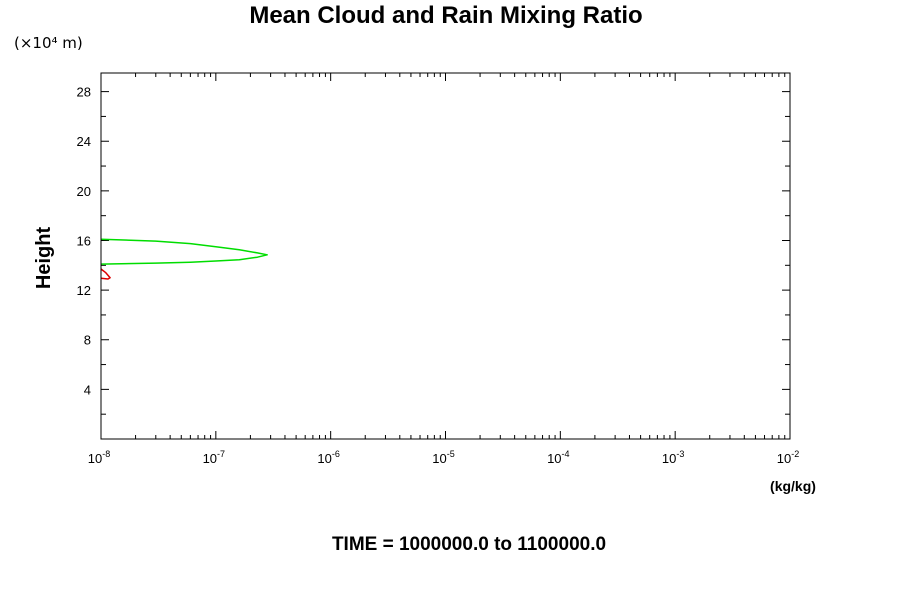  What do you see at coordinates (793, 486) in the screenshot?
I see `x-axis-units: (kg/kg)` at bounding box center [793, 486].